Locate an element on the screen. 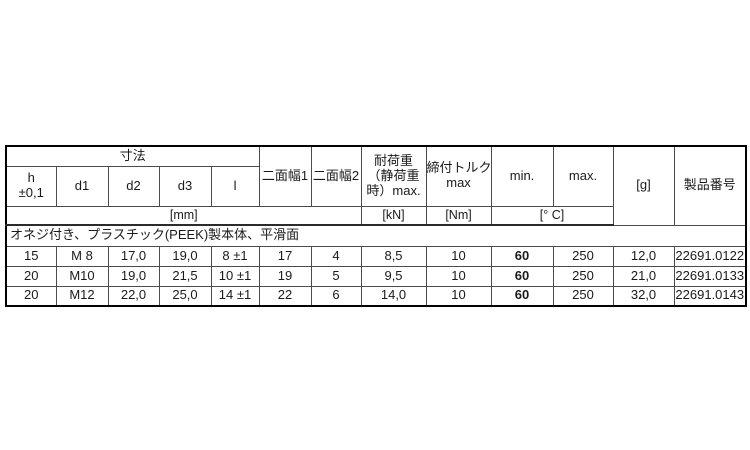  torque-header-line1: 締付トルク is located at coordinates (459, 168).